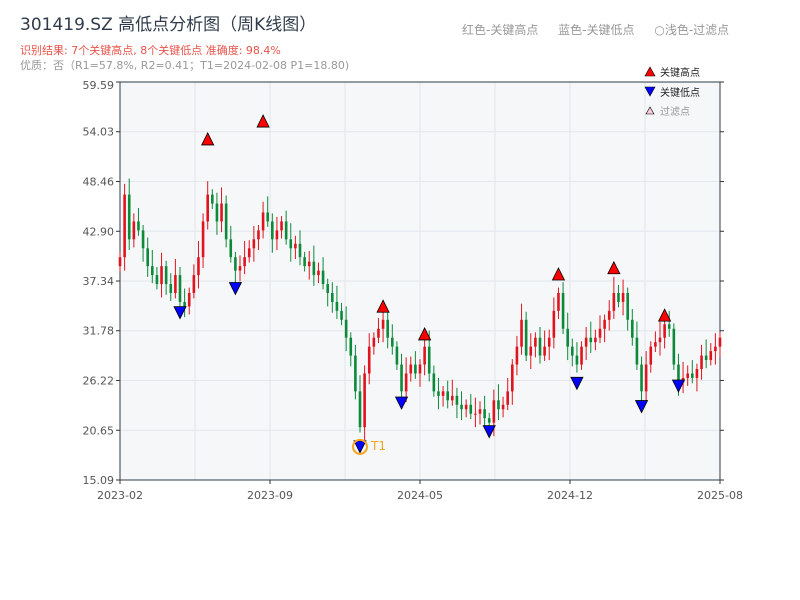 The image size is (800, 600). What do you see at coordinates (360, 446) in the screenshot?
I see `t1-circle` at bounding box center [360, 446].